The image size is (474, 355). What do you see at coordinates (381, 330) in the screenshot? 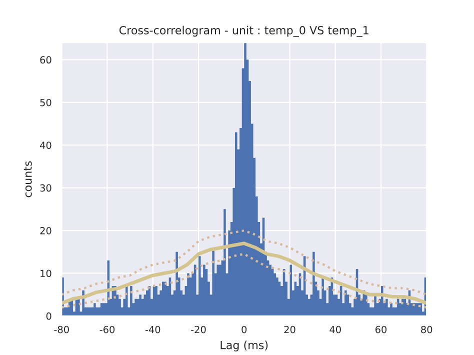
I see `x-tick-label: 60` at bounding box center [381, 330].